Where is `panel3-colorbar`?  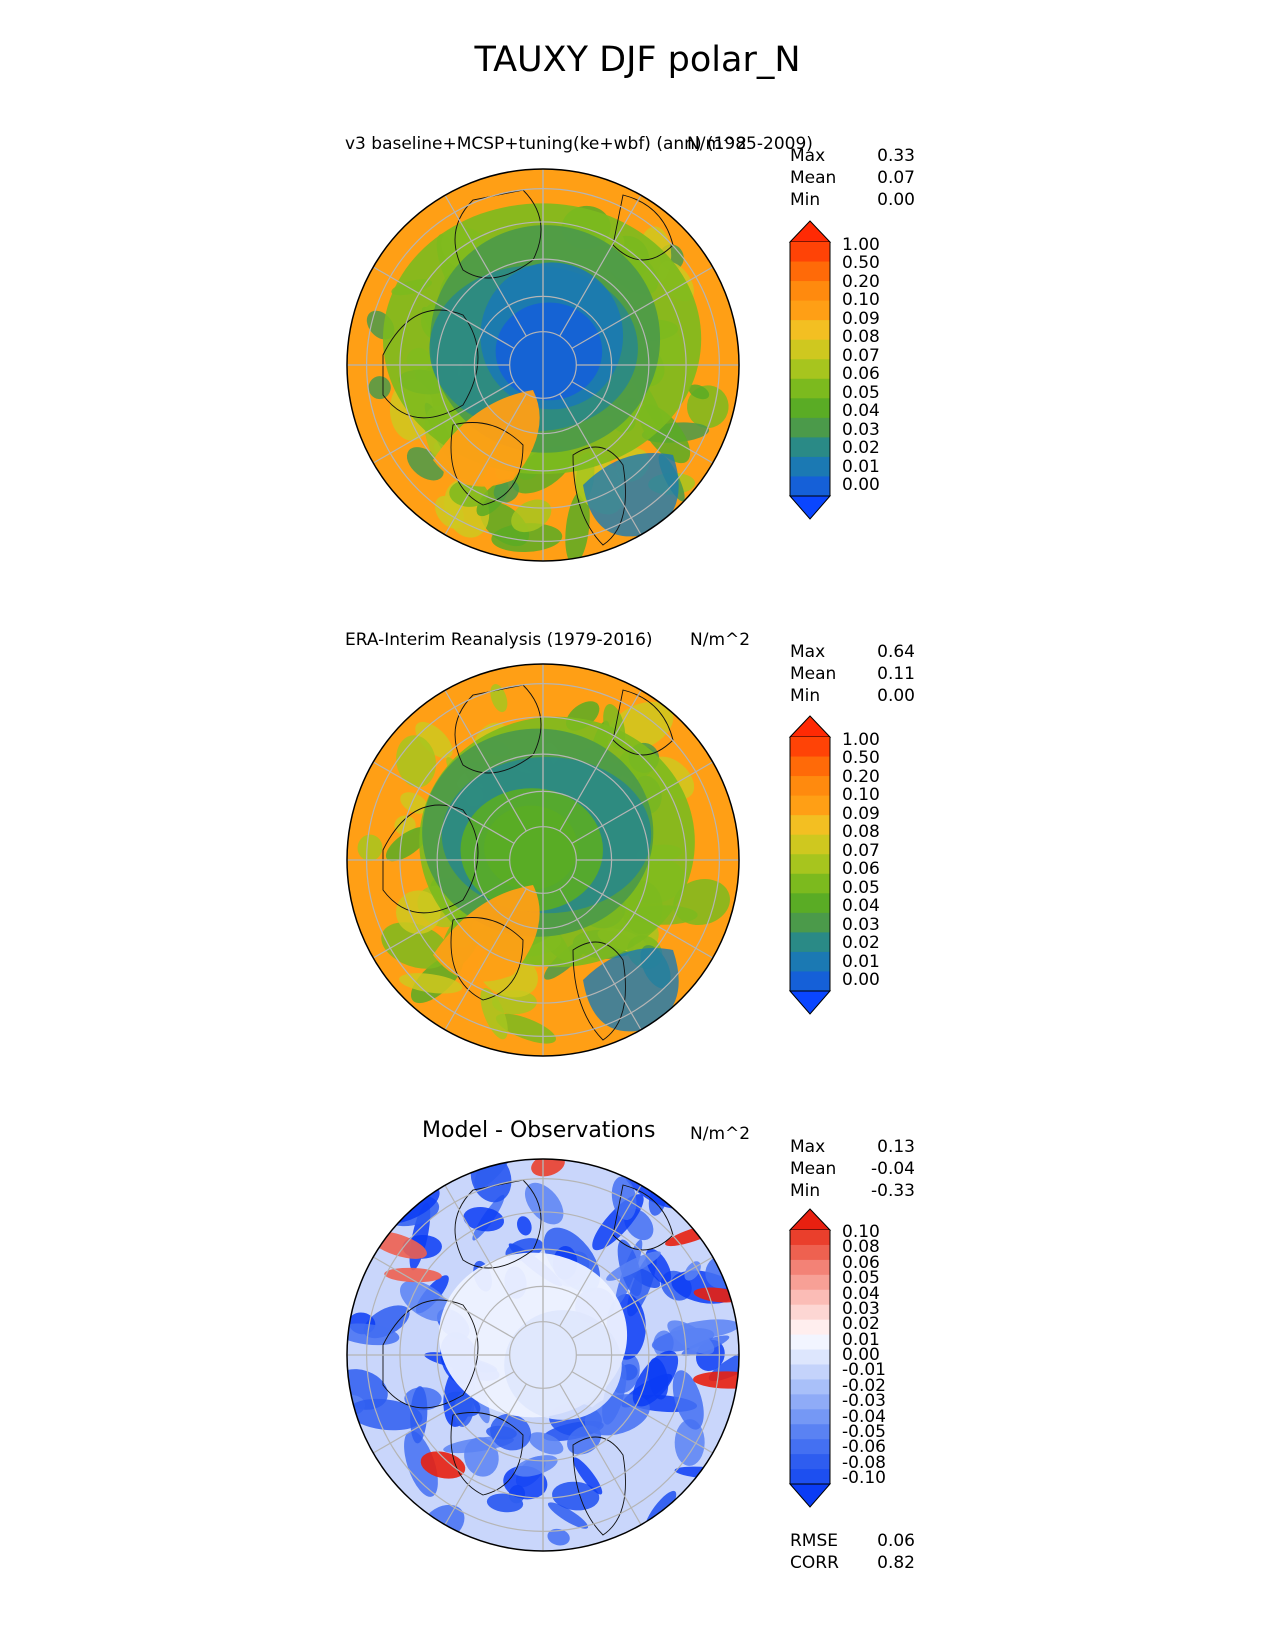
panel3-colorbar is located at coordinates (810, 1358).